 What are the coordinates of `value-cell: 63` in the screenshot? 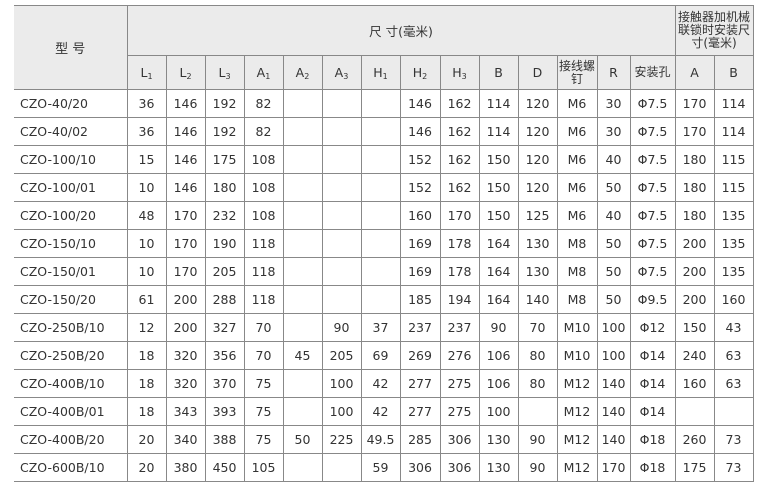 It's located at (733, 383).